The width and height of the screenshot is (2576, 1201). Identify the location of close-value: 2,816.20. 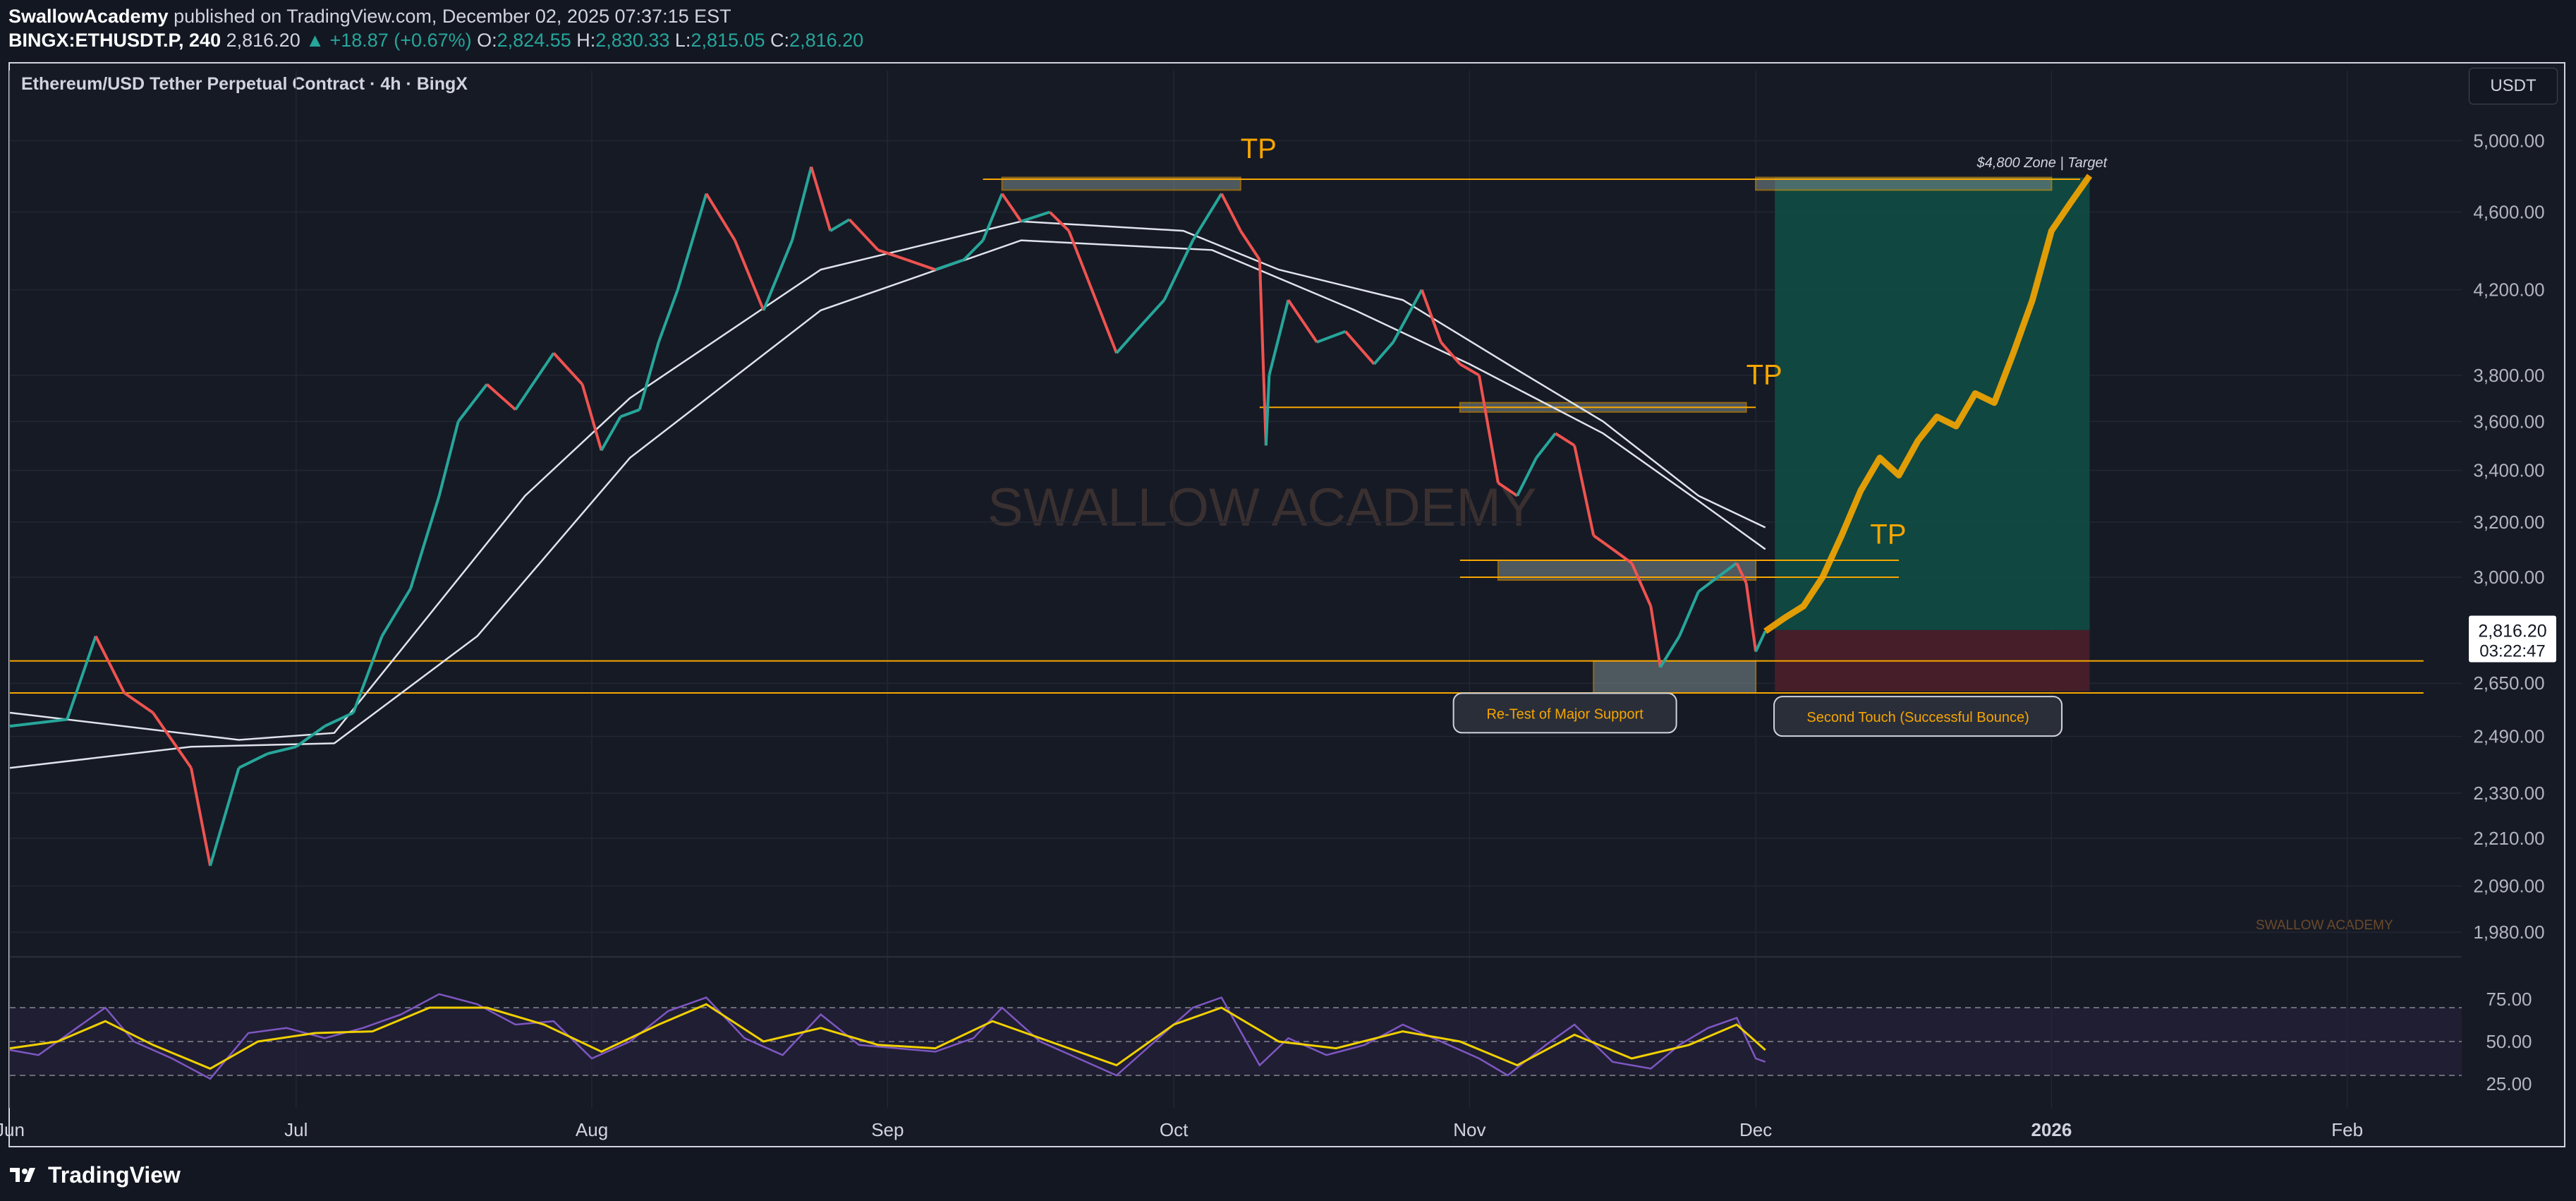
(826, 40).